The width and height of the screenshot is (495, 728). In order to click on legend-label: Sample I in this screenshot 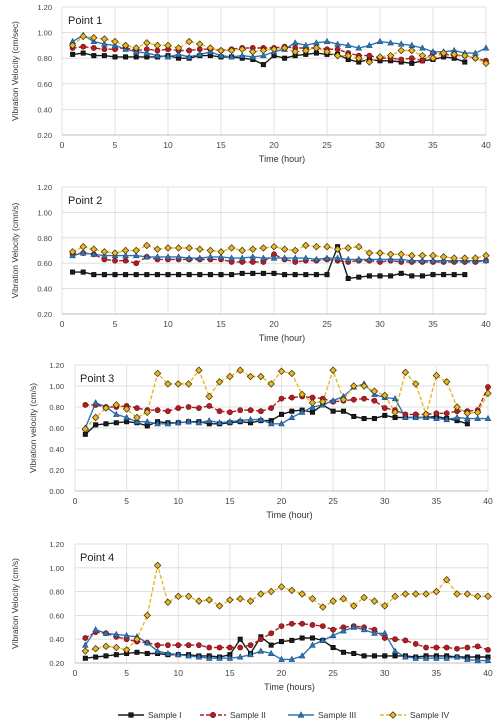, I will do `click(165, 715)`.